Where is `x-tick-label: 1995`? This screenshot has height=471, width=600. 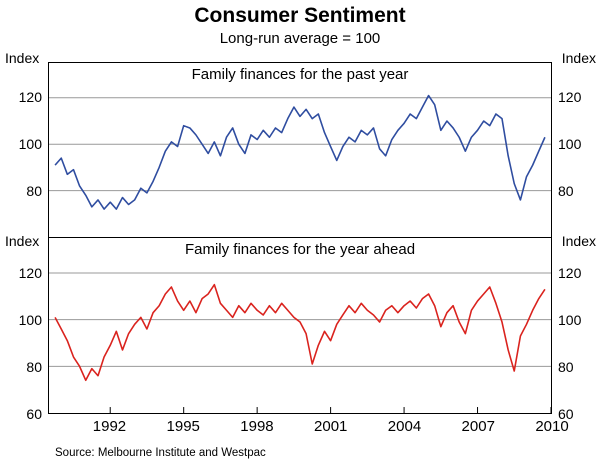 x-tick-label: 1995 is located at coordinates (183, 426).